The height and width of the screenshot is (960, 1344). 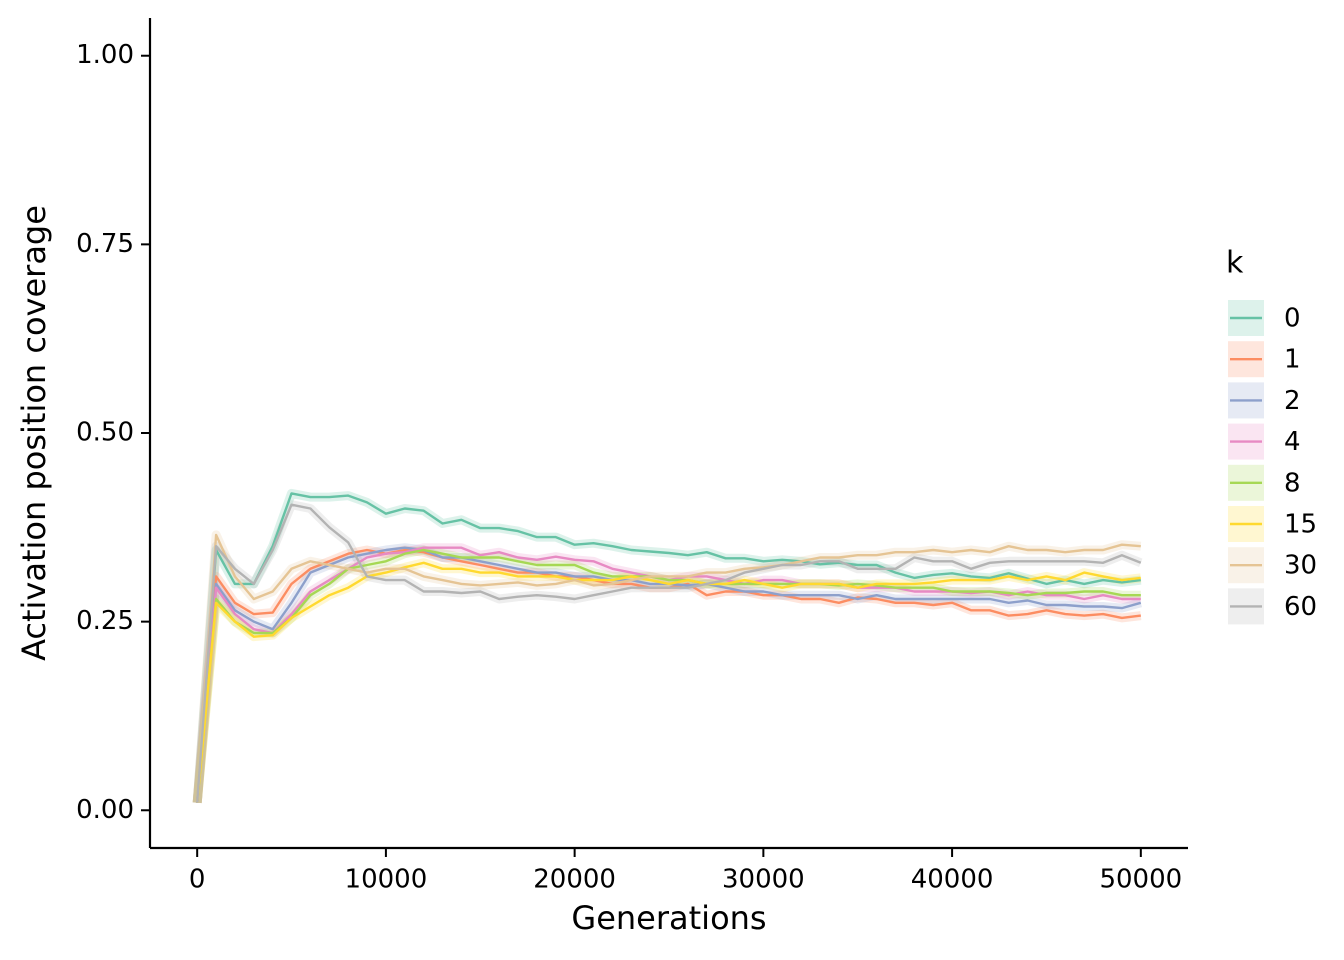 What do you see at coordinates (1235, 263) in the screenshot?
I see `legend-title: k` at bounding box center [1235, 263].